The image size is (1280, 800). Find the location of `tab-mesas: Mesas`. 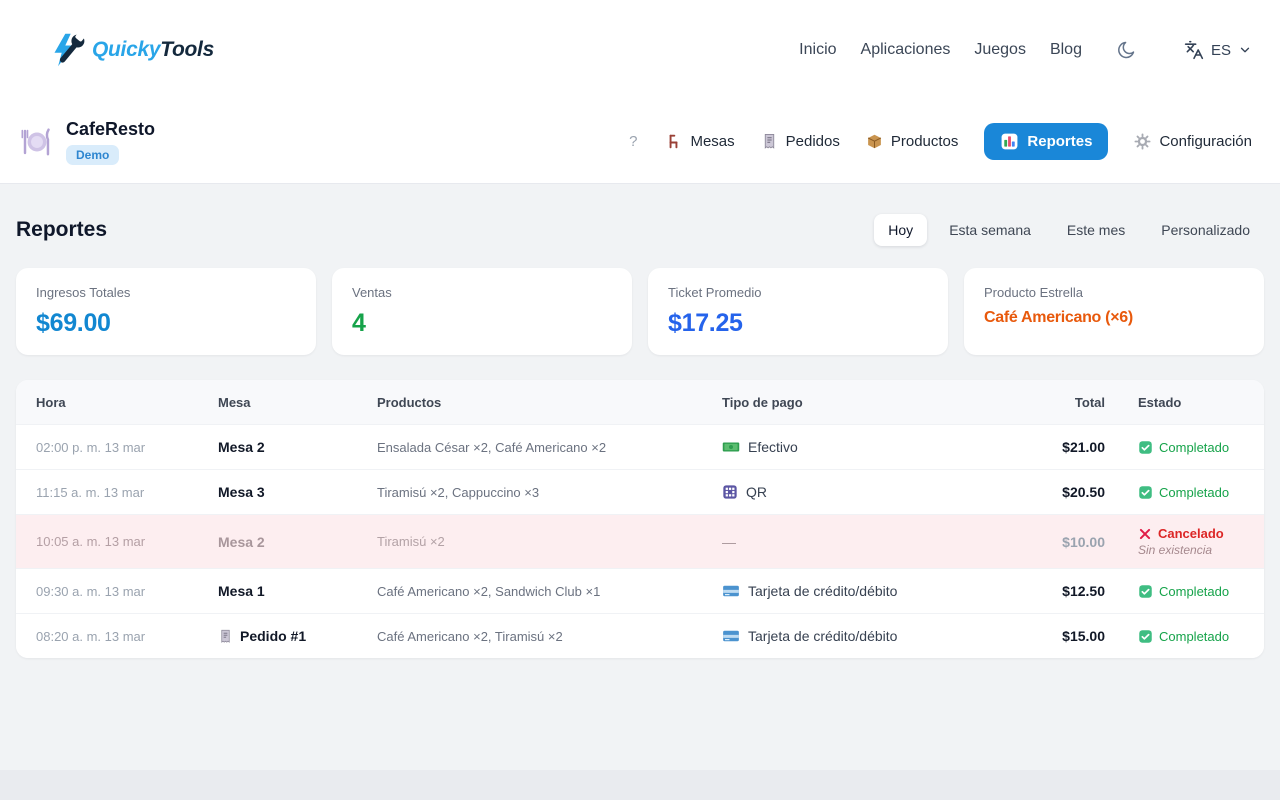

tab-mesas: Mesas is located at coordinates (700, 141).